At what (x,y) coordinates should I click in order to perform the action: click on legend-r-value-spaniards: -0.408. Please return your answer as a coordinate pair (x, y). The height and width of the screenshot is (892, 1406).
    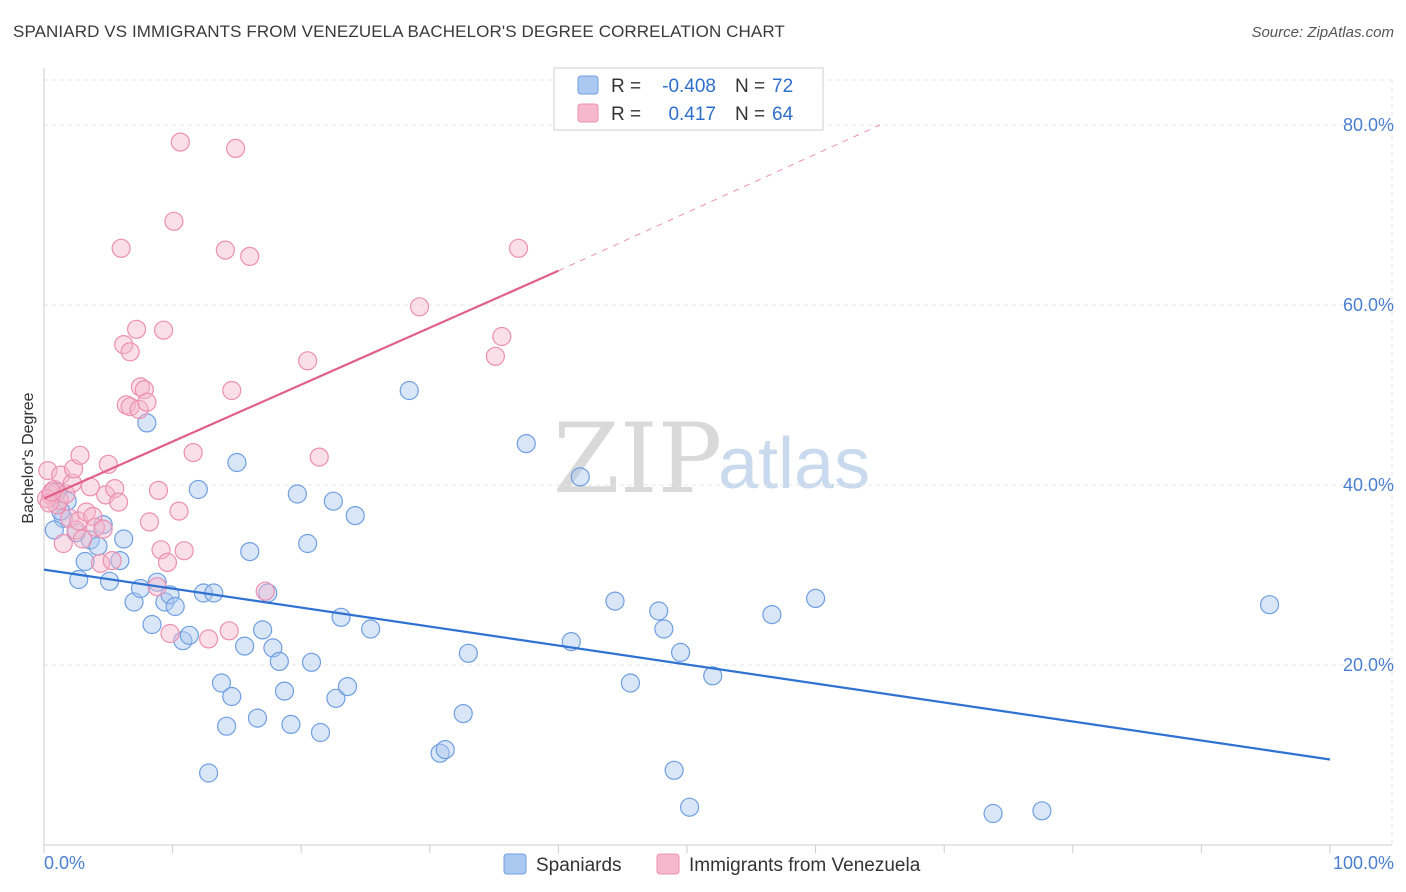
    Looking at the image, I should click on (689, 86).